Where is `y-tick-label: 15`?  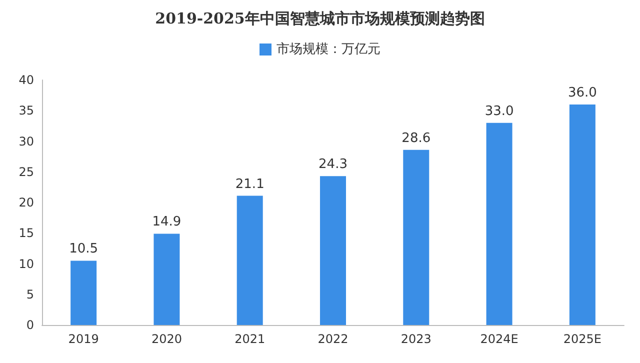
y-tick-label: 15 is located at coordinates (26, 233).